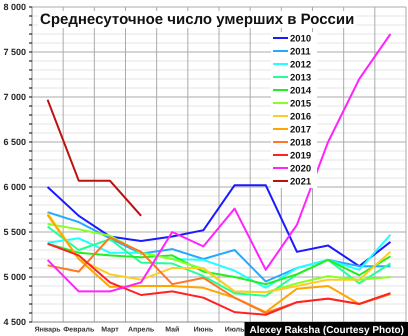  Describe the element at coordinates (301, 182) in the screenshot. I see `legend-label: 2021` at that location.